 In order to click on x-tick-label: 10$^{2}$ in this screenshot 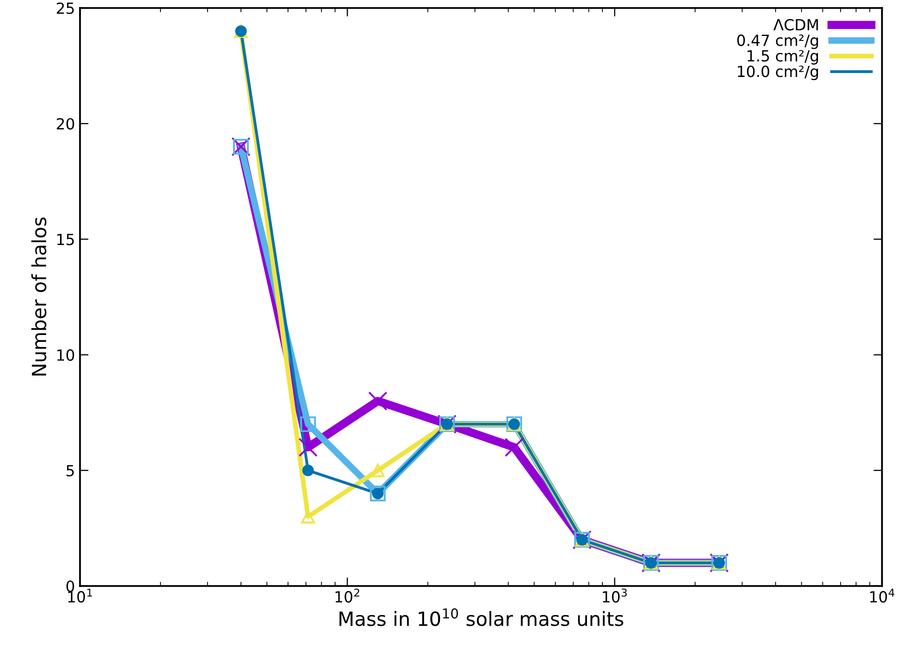, I will do `click(348, 595)`.